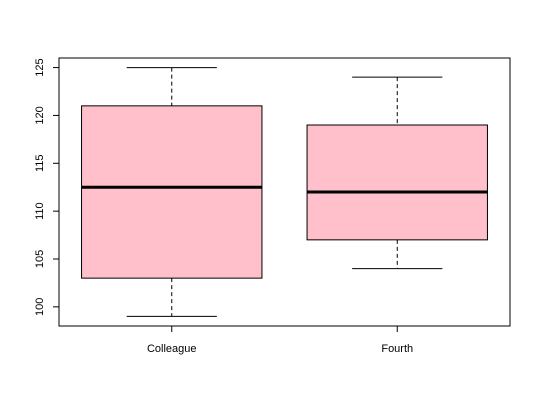 This screenshot has width=540, height=400. What do you see at coordinates (172, 349) in the screenshot?
I see `x-tick-label: Colleague` at bounding box center [172, 349].